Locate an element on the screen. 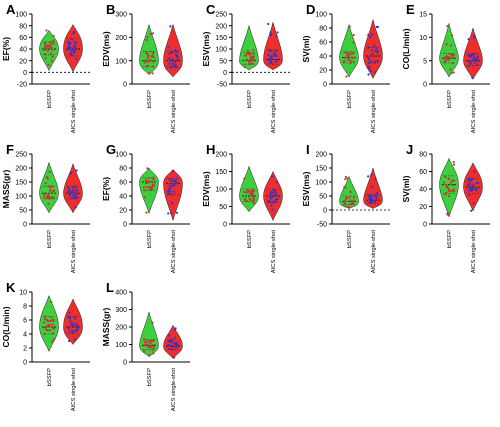 The height and width of the screenshot is (427, 500). panel-j: J SV(ml) 0 20 40 60 80 bSSFP AICS single-shot is located at coordinates (445, 207).